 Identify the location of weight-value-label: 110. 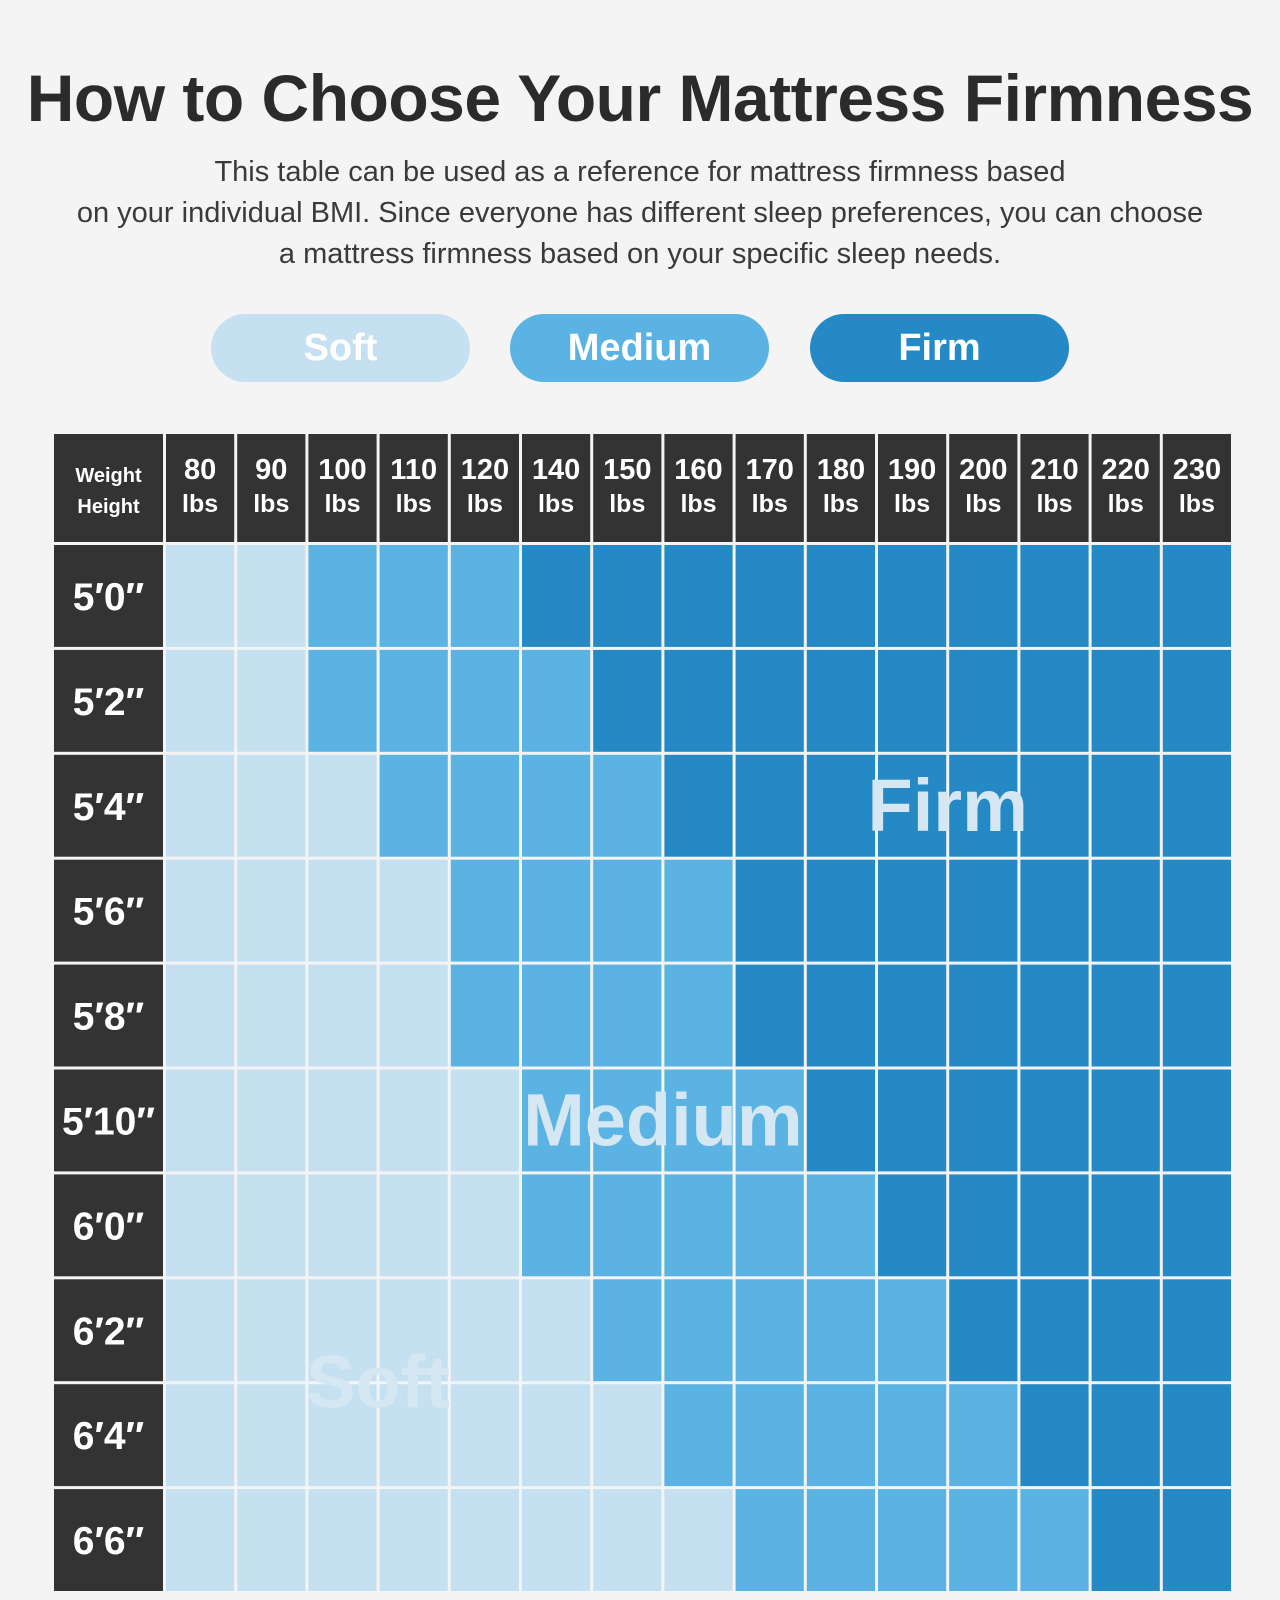
(413, 470).